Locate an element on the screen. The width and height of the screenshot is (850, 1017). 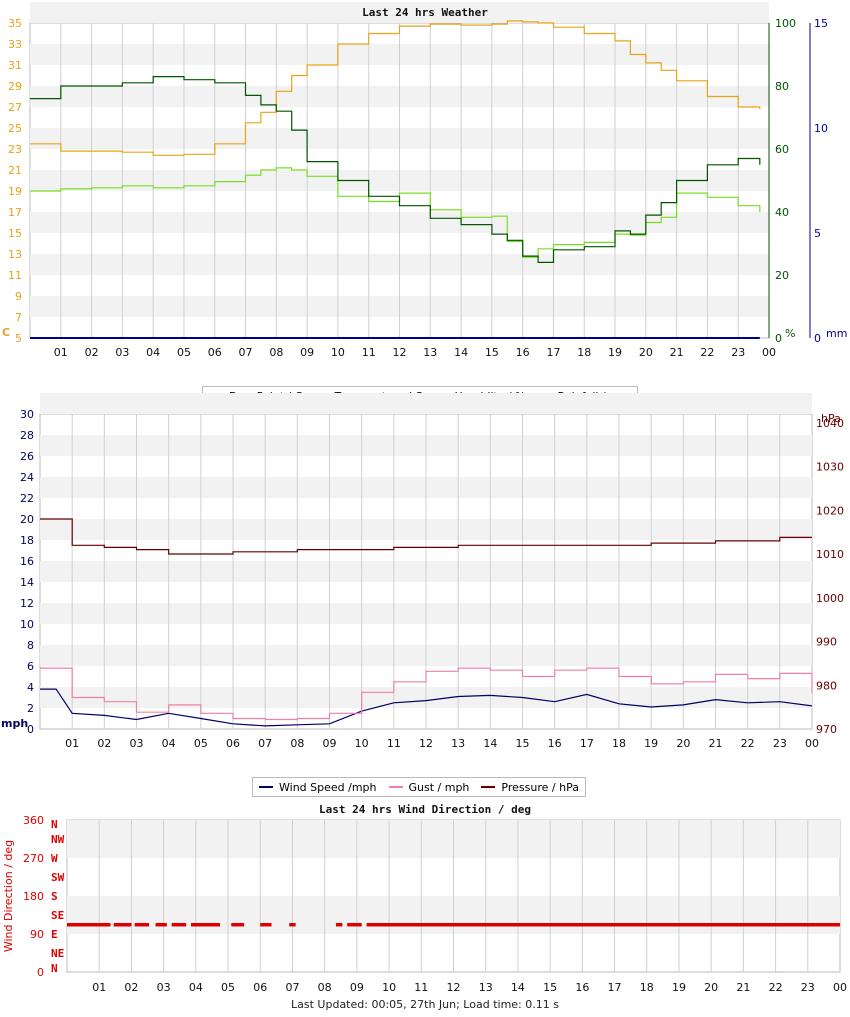
y-tick-label: 30 is located at coordinates (27, 414).